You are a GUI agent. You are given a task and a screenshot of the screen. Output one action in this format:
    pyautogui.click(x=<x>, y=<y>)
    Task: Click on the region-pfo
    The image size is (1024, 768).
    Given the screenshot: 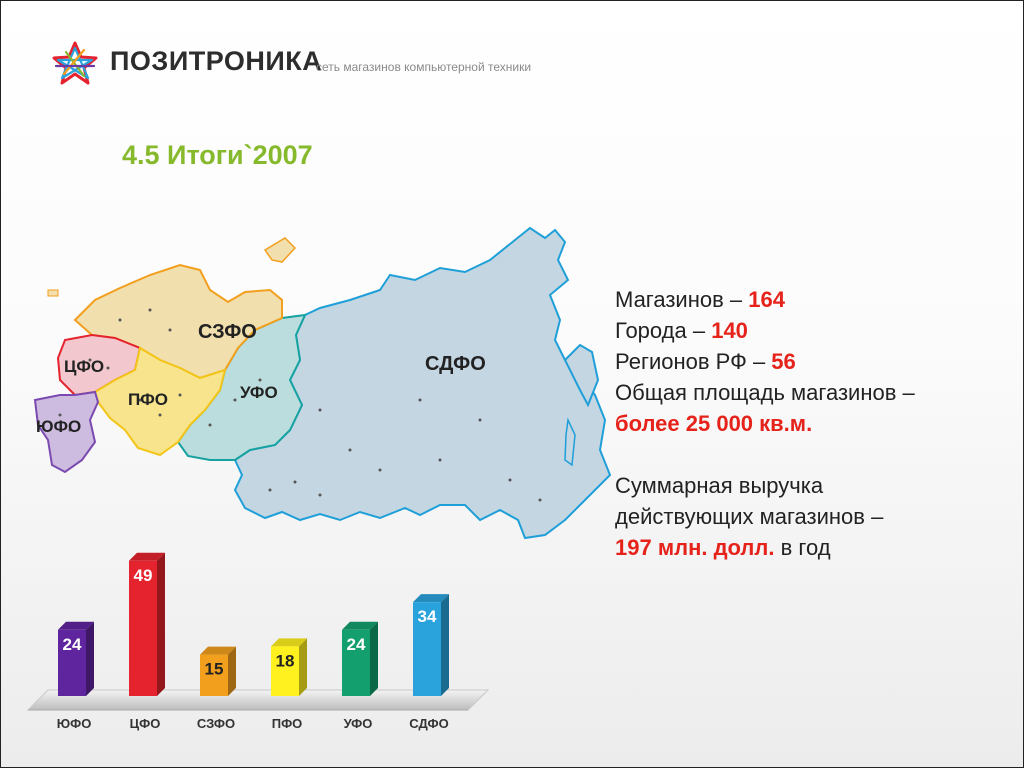 What is the action you would take?
    pyautogui.click(x=160, y=401)
    